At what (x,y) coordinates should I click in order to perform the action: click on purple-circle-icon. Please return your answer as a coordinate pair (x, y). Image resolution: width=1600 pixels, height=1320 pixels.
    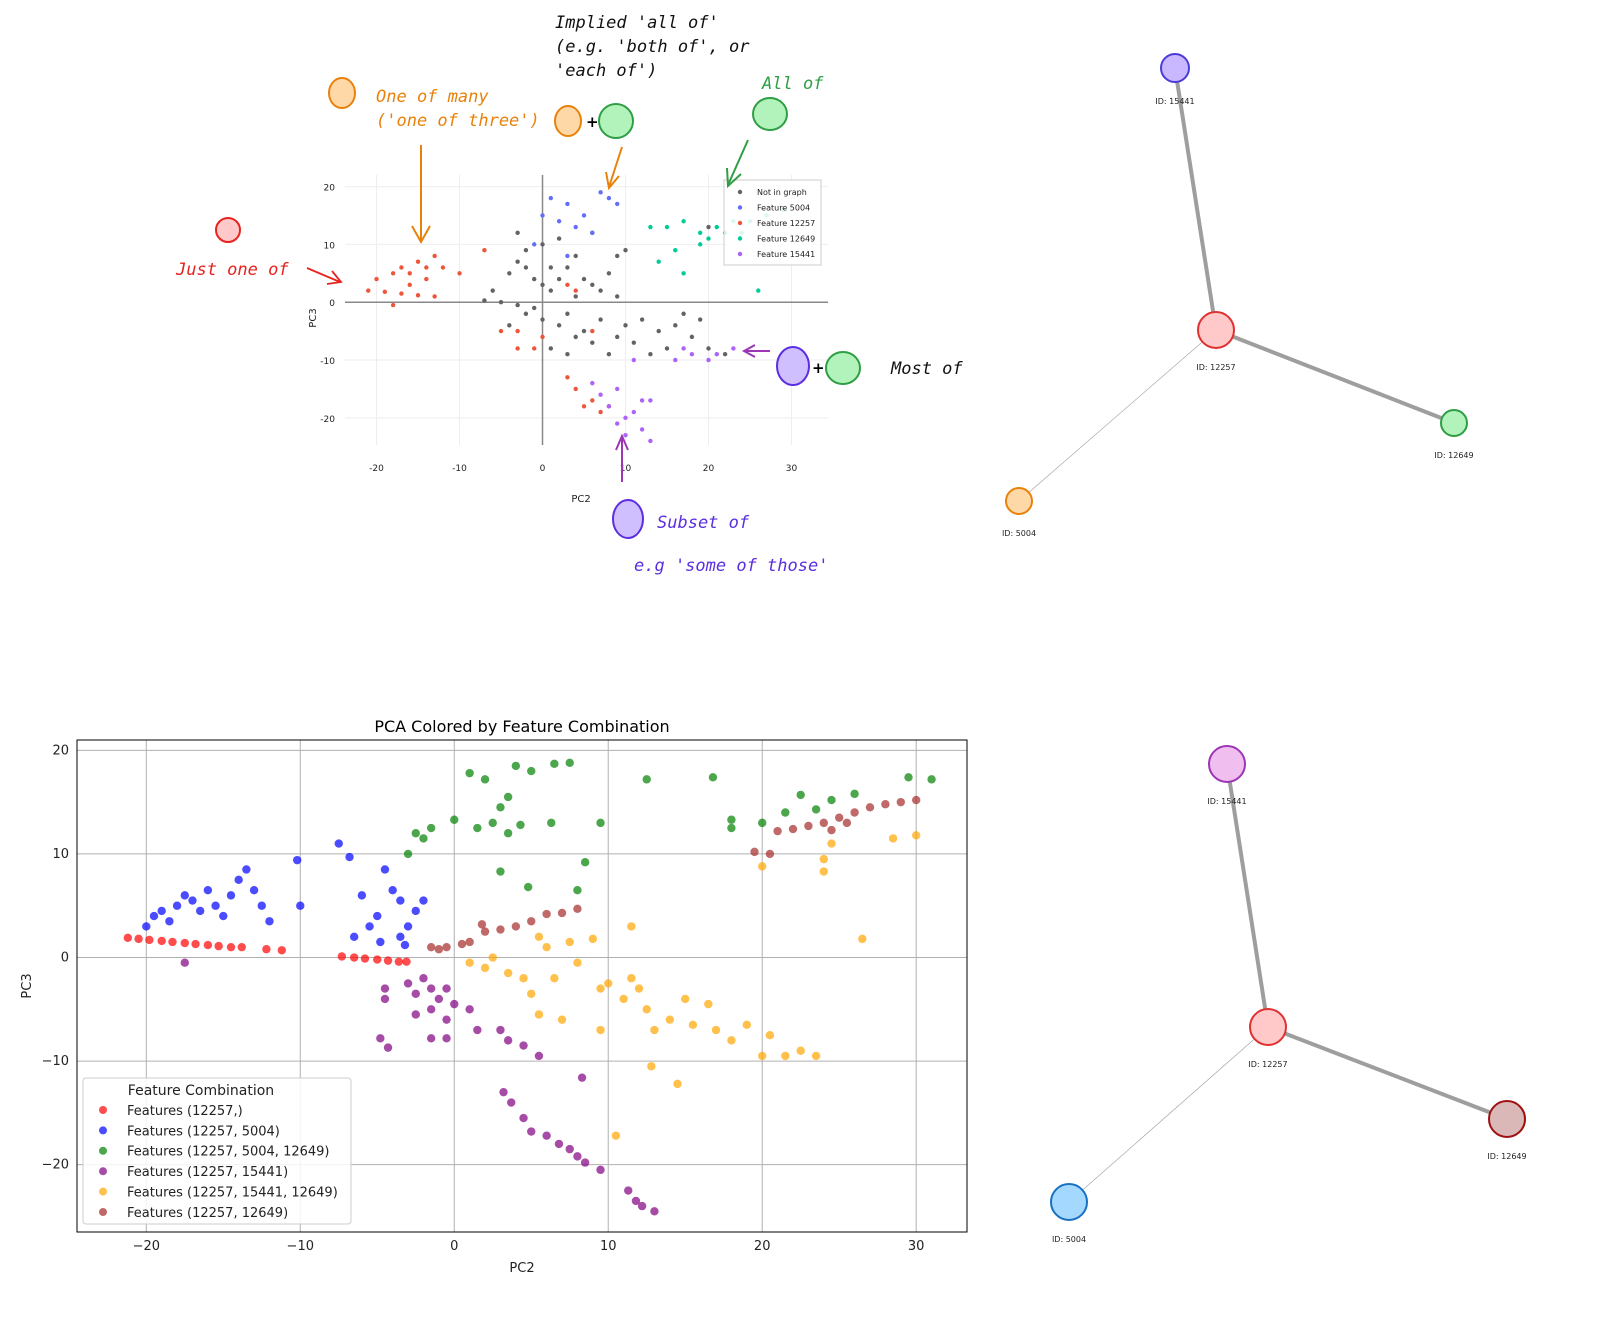
    Looking at the image, I should click on (628, 519).